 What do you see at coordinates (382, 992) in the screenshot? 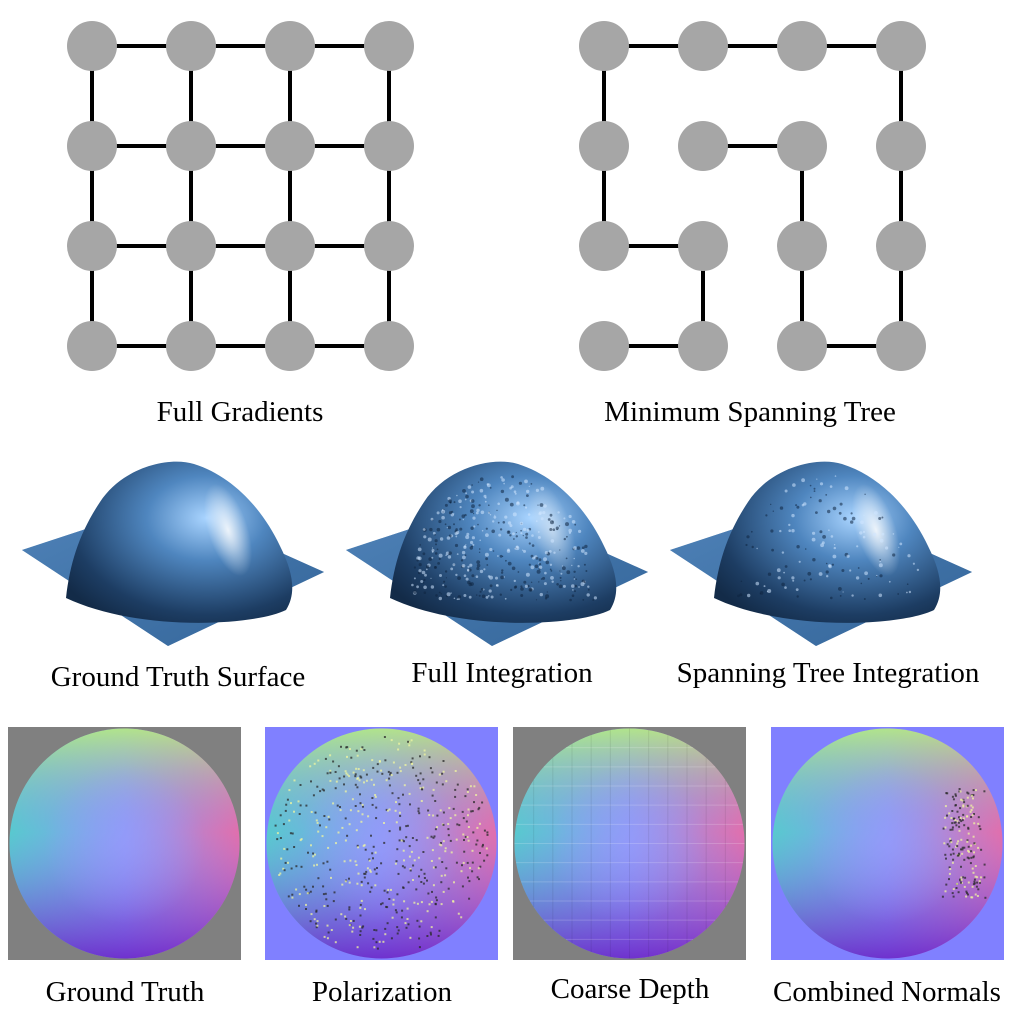
I see `polarization-caption: Polarization` at bounding box center [382, 992].